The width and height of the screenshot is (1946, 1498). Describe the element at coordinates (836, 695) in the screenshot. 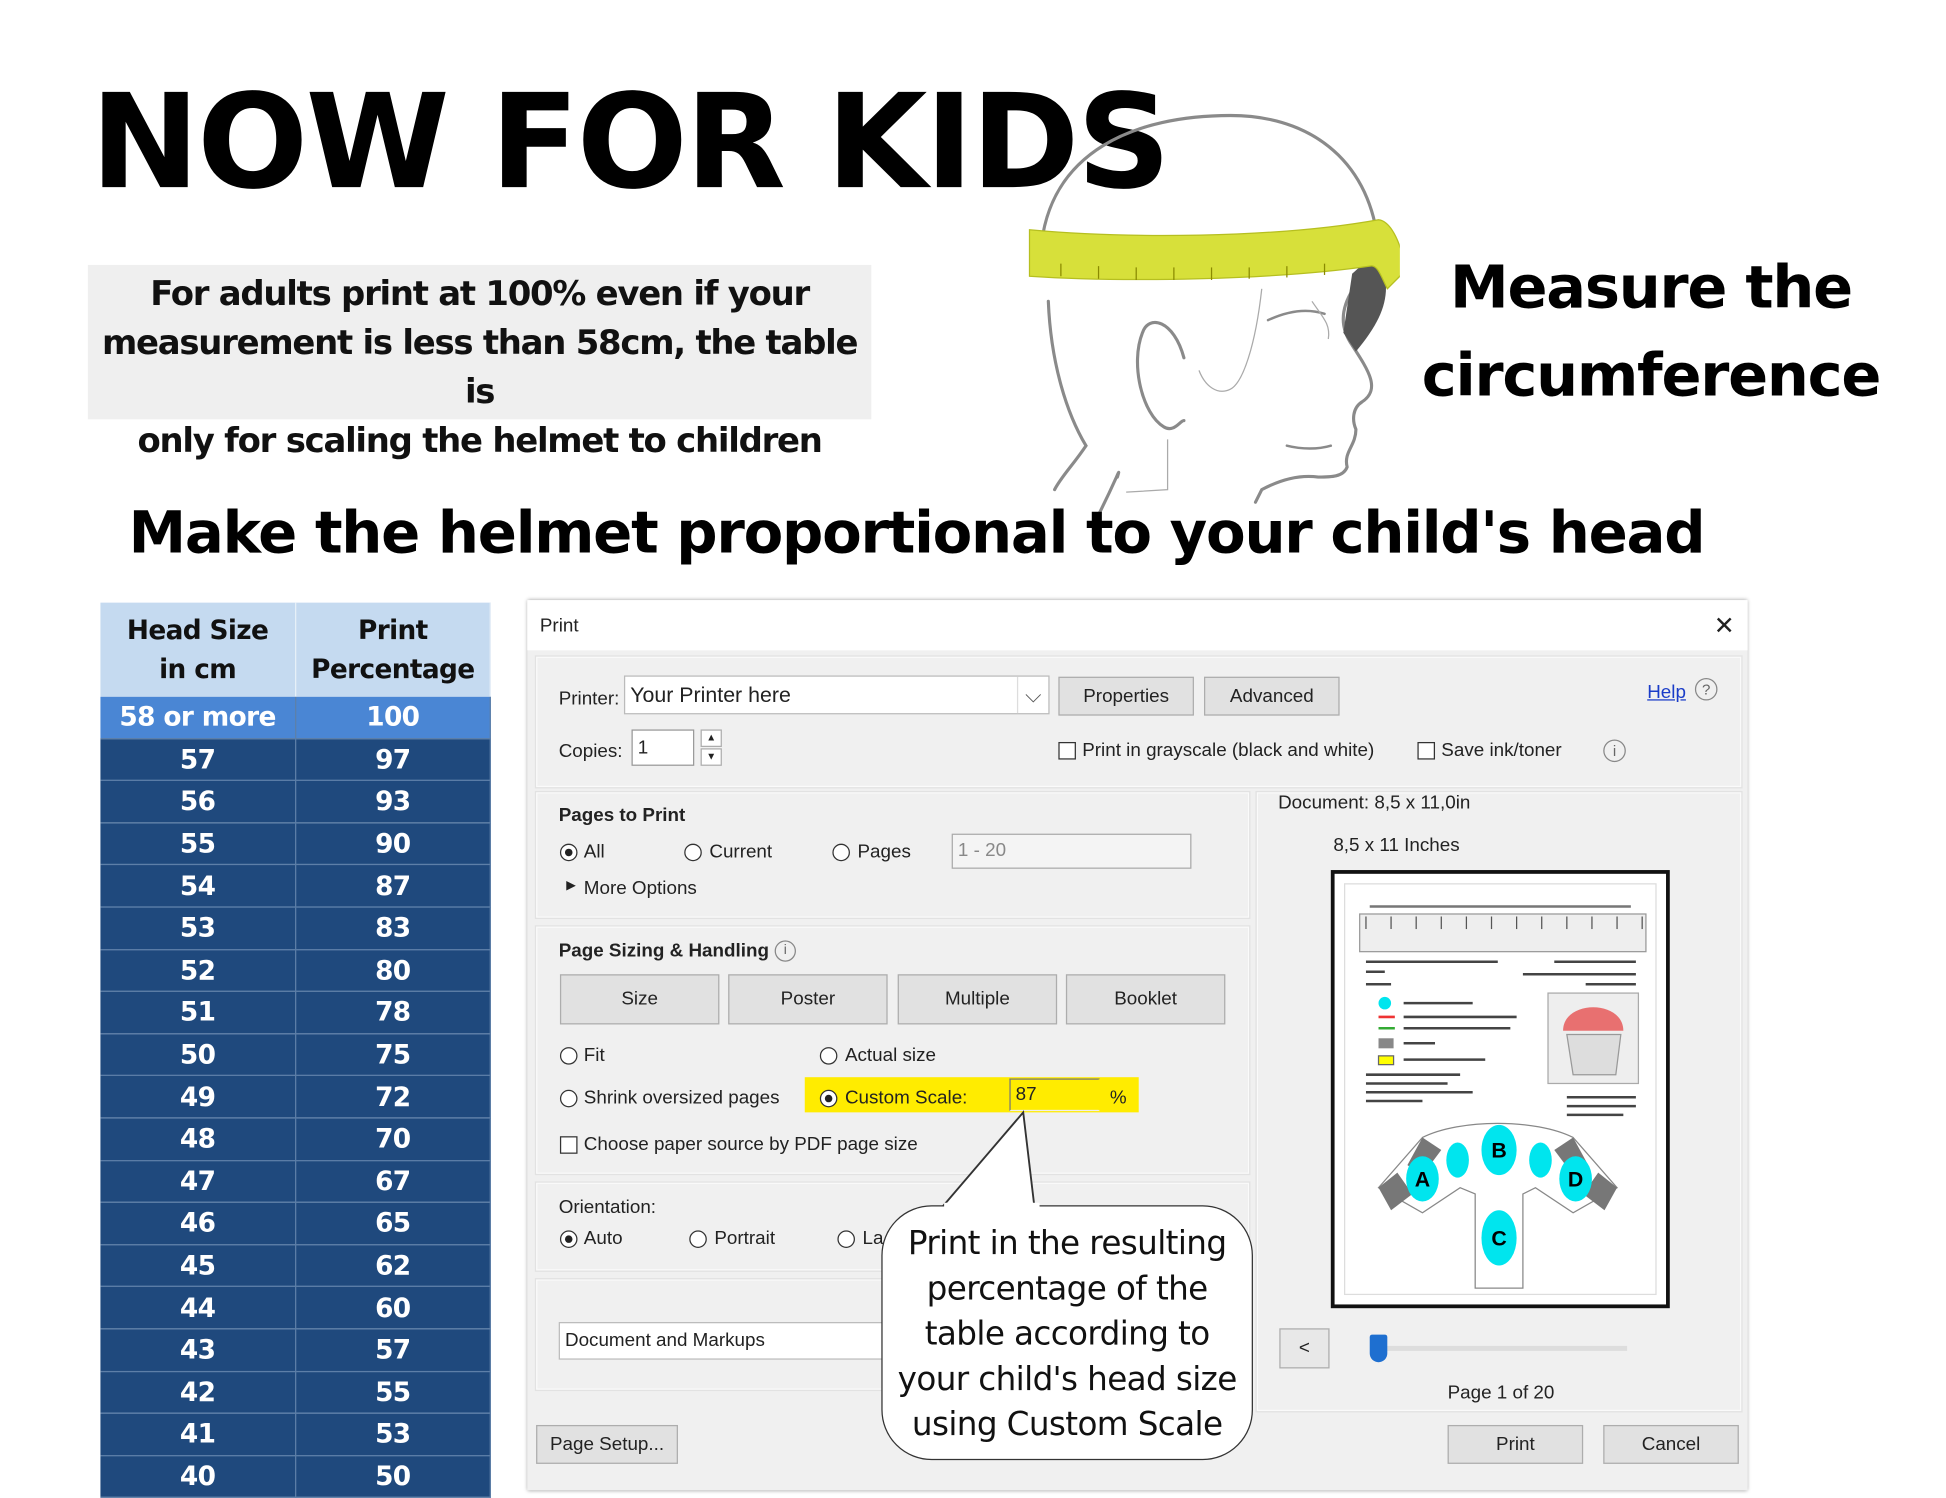

I see `printer-select: Your Printer here ⌵` at that location.